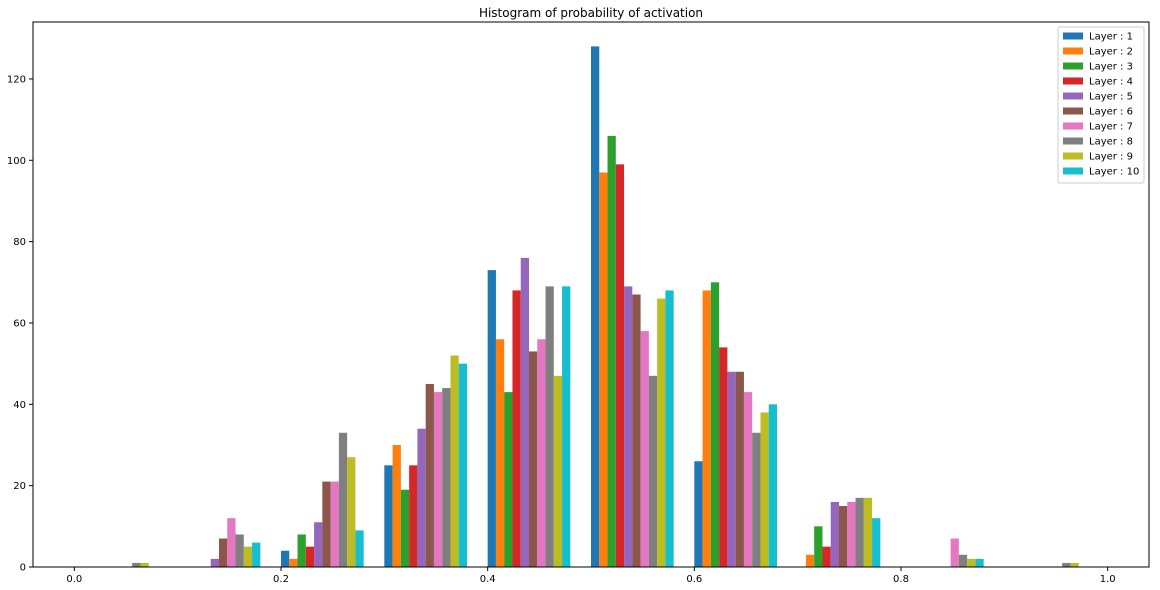 The width and height of the screenshot is (1160, 590). I want to click on legend-label-layer-1: Layer : 1, so click(1111, 37).